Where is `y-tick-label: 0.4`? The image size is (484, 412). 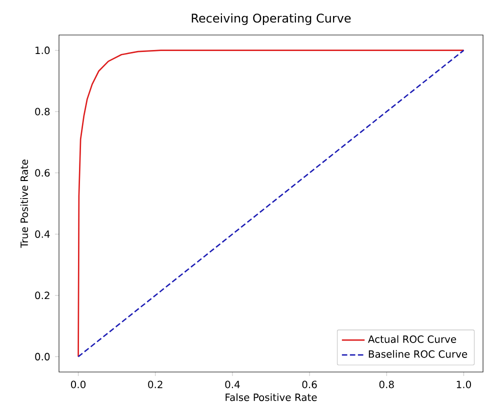 y-tick-label: 0.4 is located at coordinates (42, 234).